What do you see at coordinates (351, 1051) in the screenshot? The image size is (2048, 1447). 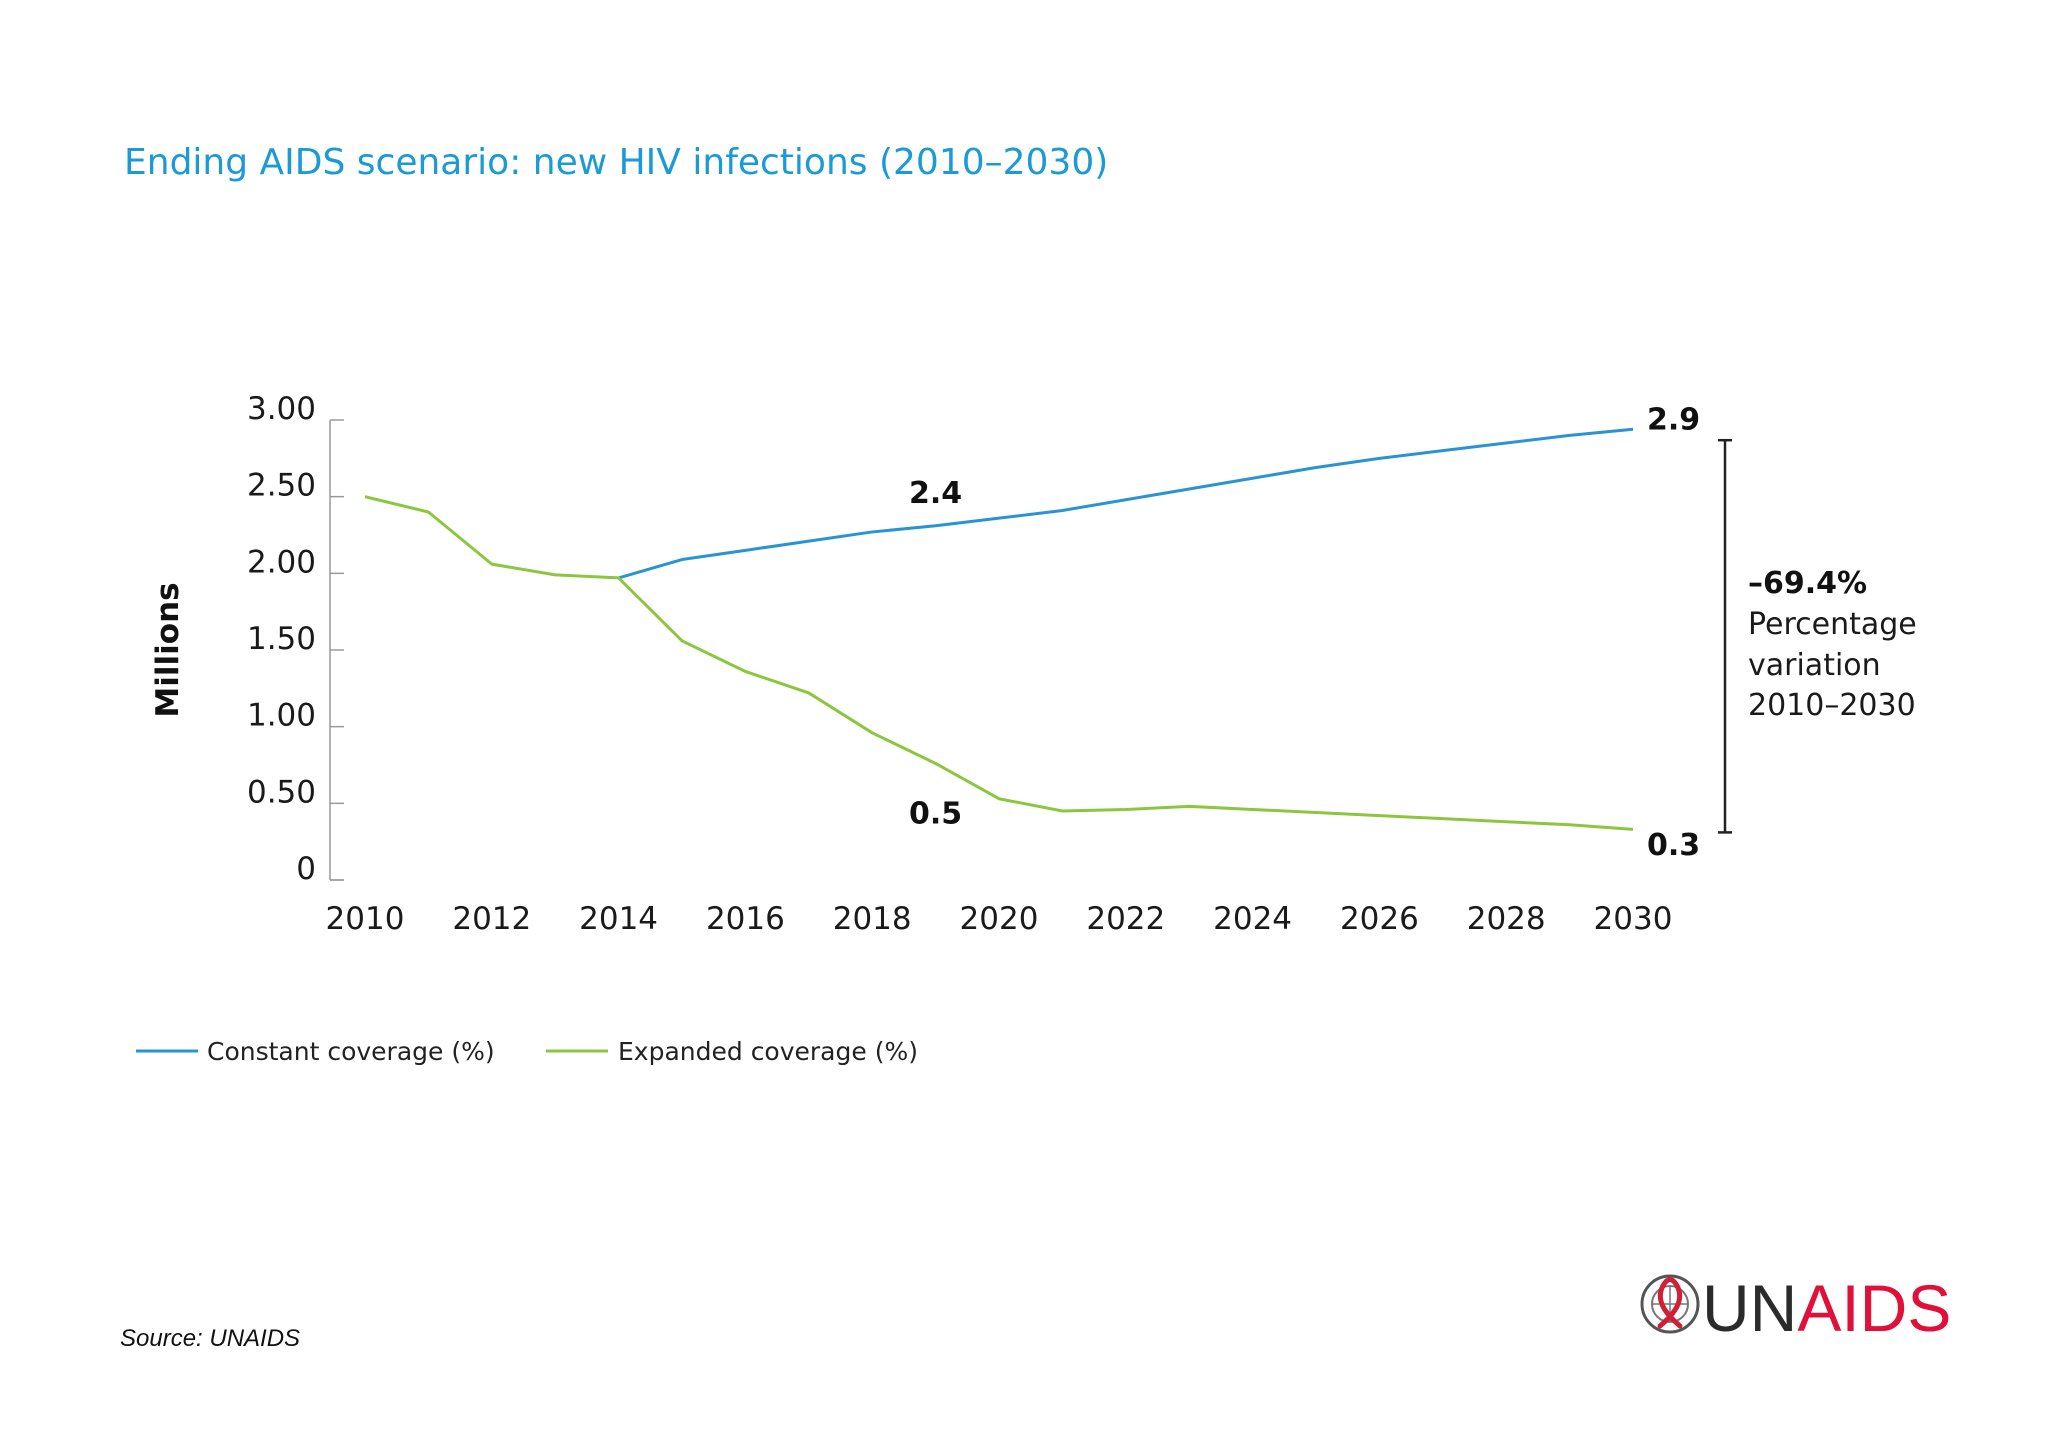 I see `legend-label-constant: Constant coverage (%)` at bounding box center [351, 1051].